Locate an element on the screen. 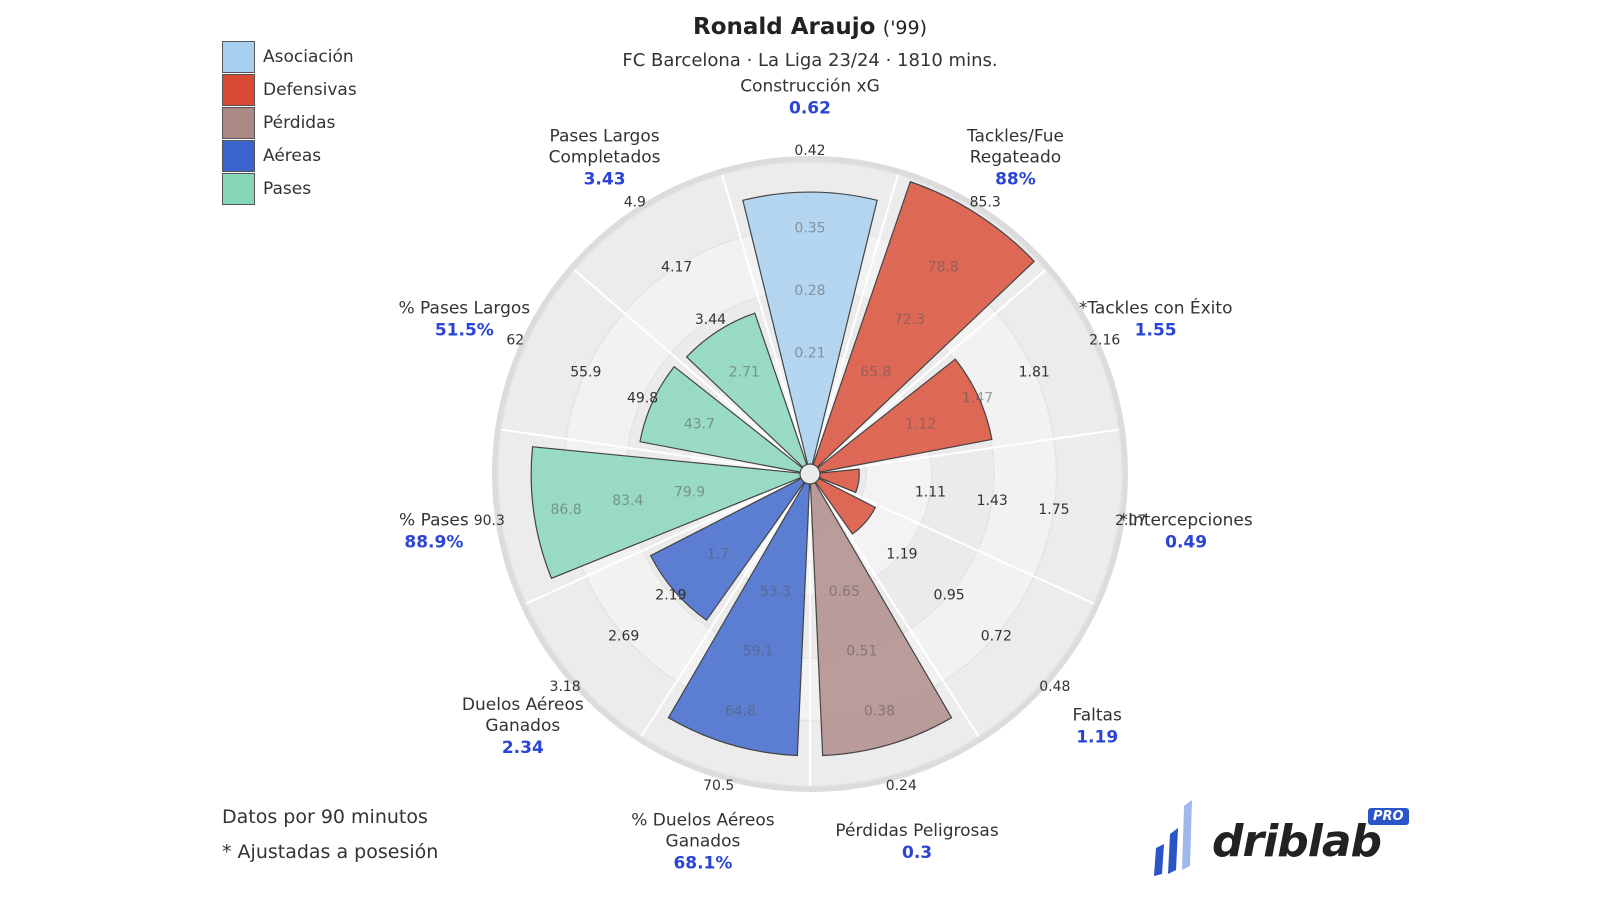 The width and height of the screenshot is (1620, 910). category-value: 3.43 is located at coordinates (605, 179).